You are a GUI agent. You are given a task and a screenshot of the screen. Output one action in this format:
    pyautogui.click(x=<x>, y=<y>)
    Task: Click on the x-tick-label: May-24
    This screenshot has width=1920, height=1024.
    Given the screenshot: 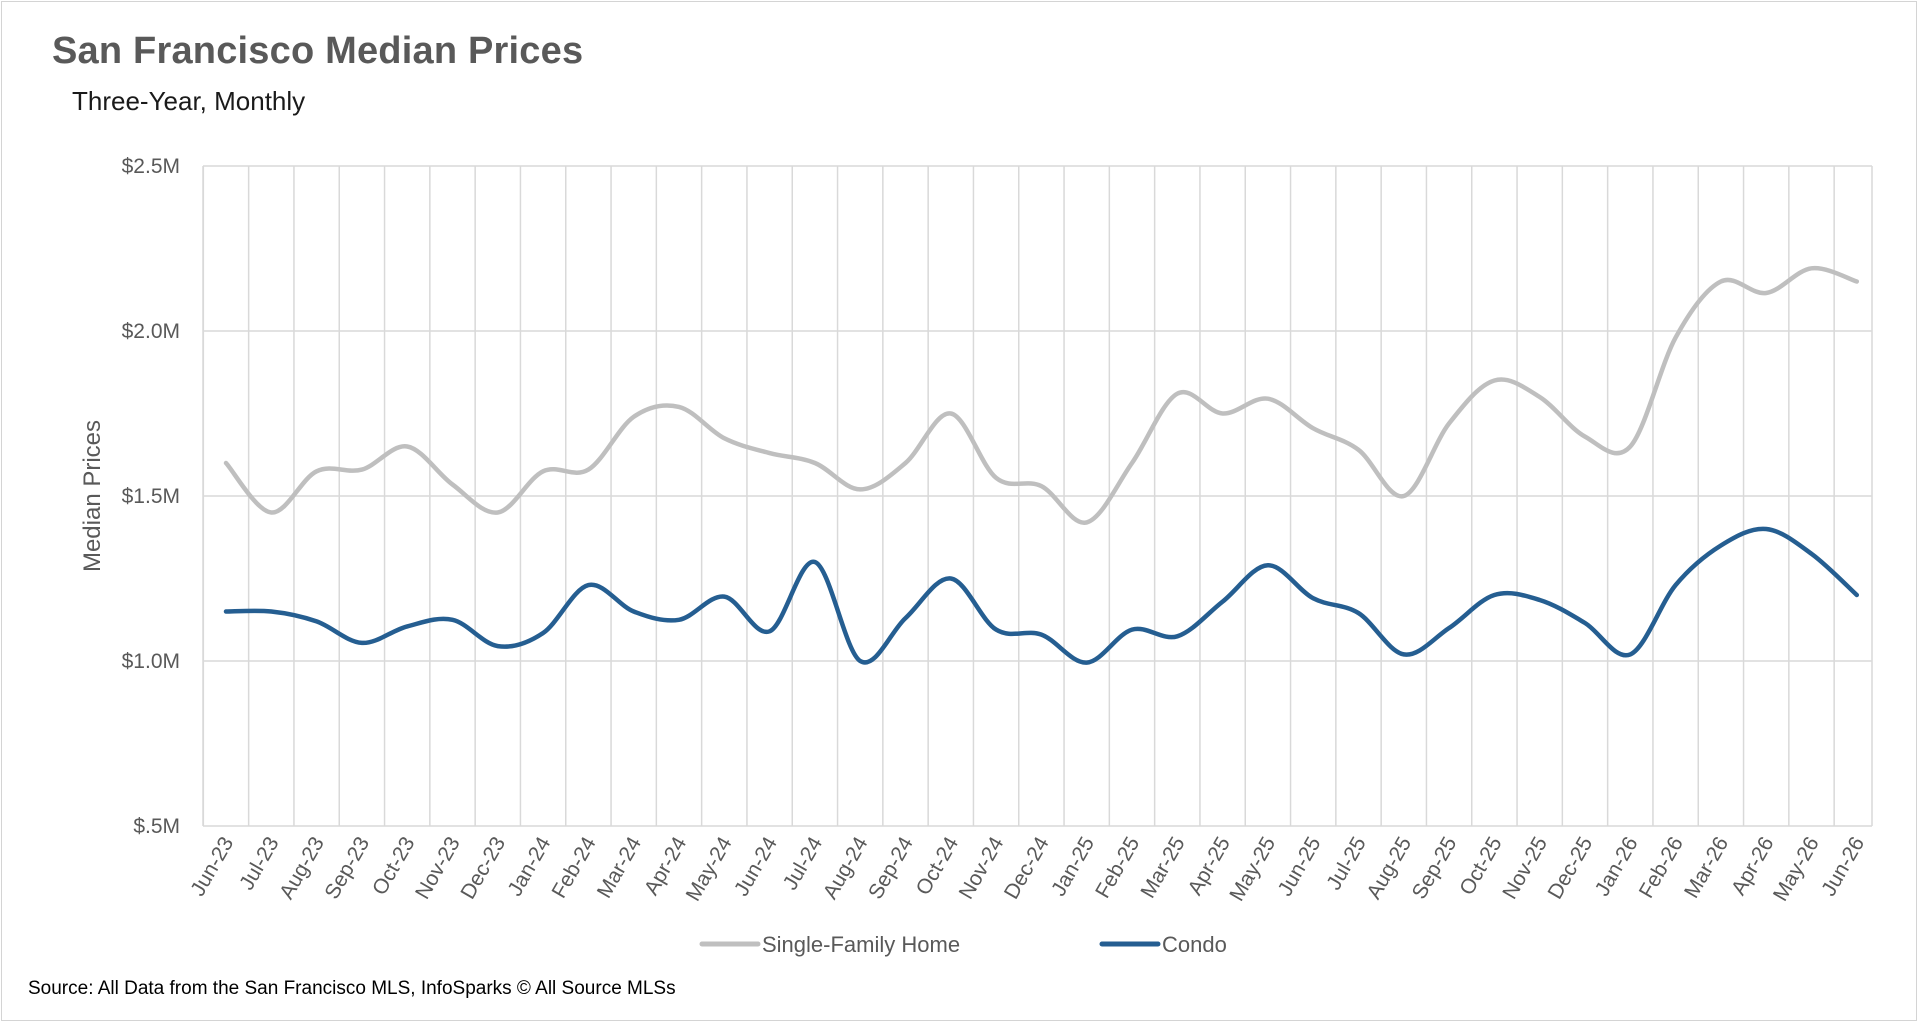 What is the action you would take?
    pyautogui.click(x=709, y=869)
    